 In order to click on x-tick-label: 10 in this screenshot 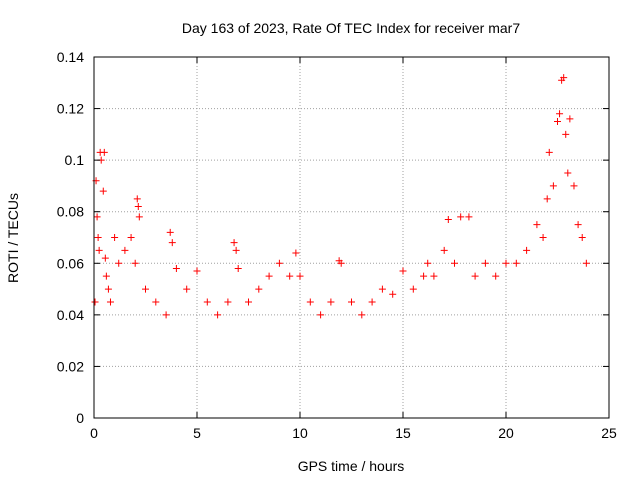, I will do `click(300, 433)`.